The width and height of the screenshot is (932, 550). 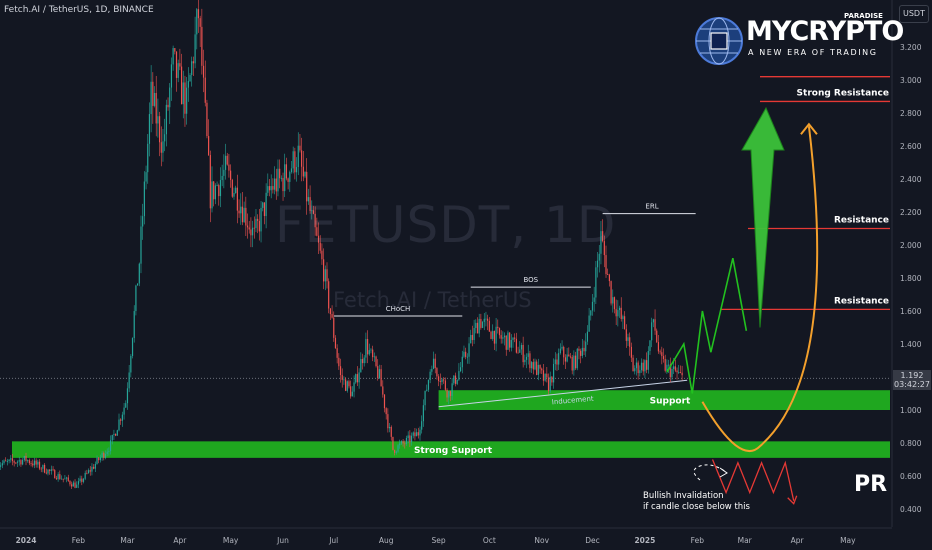 What do you see at coordinates (914, 14) in the screenshot?
I see `currency-badge: USDT` at bounding box center [914, 14].